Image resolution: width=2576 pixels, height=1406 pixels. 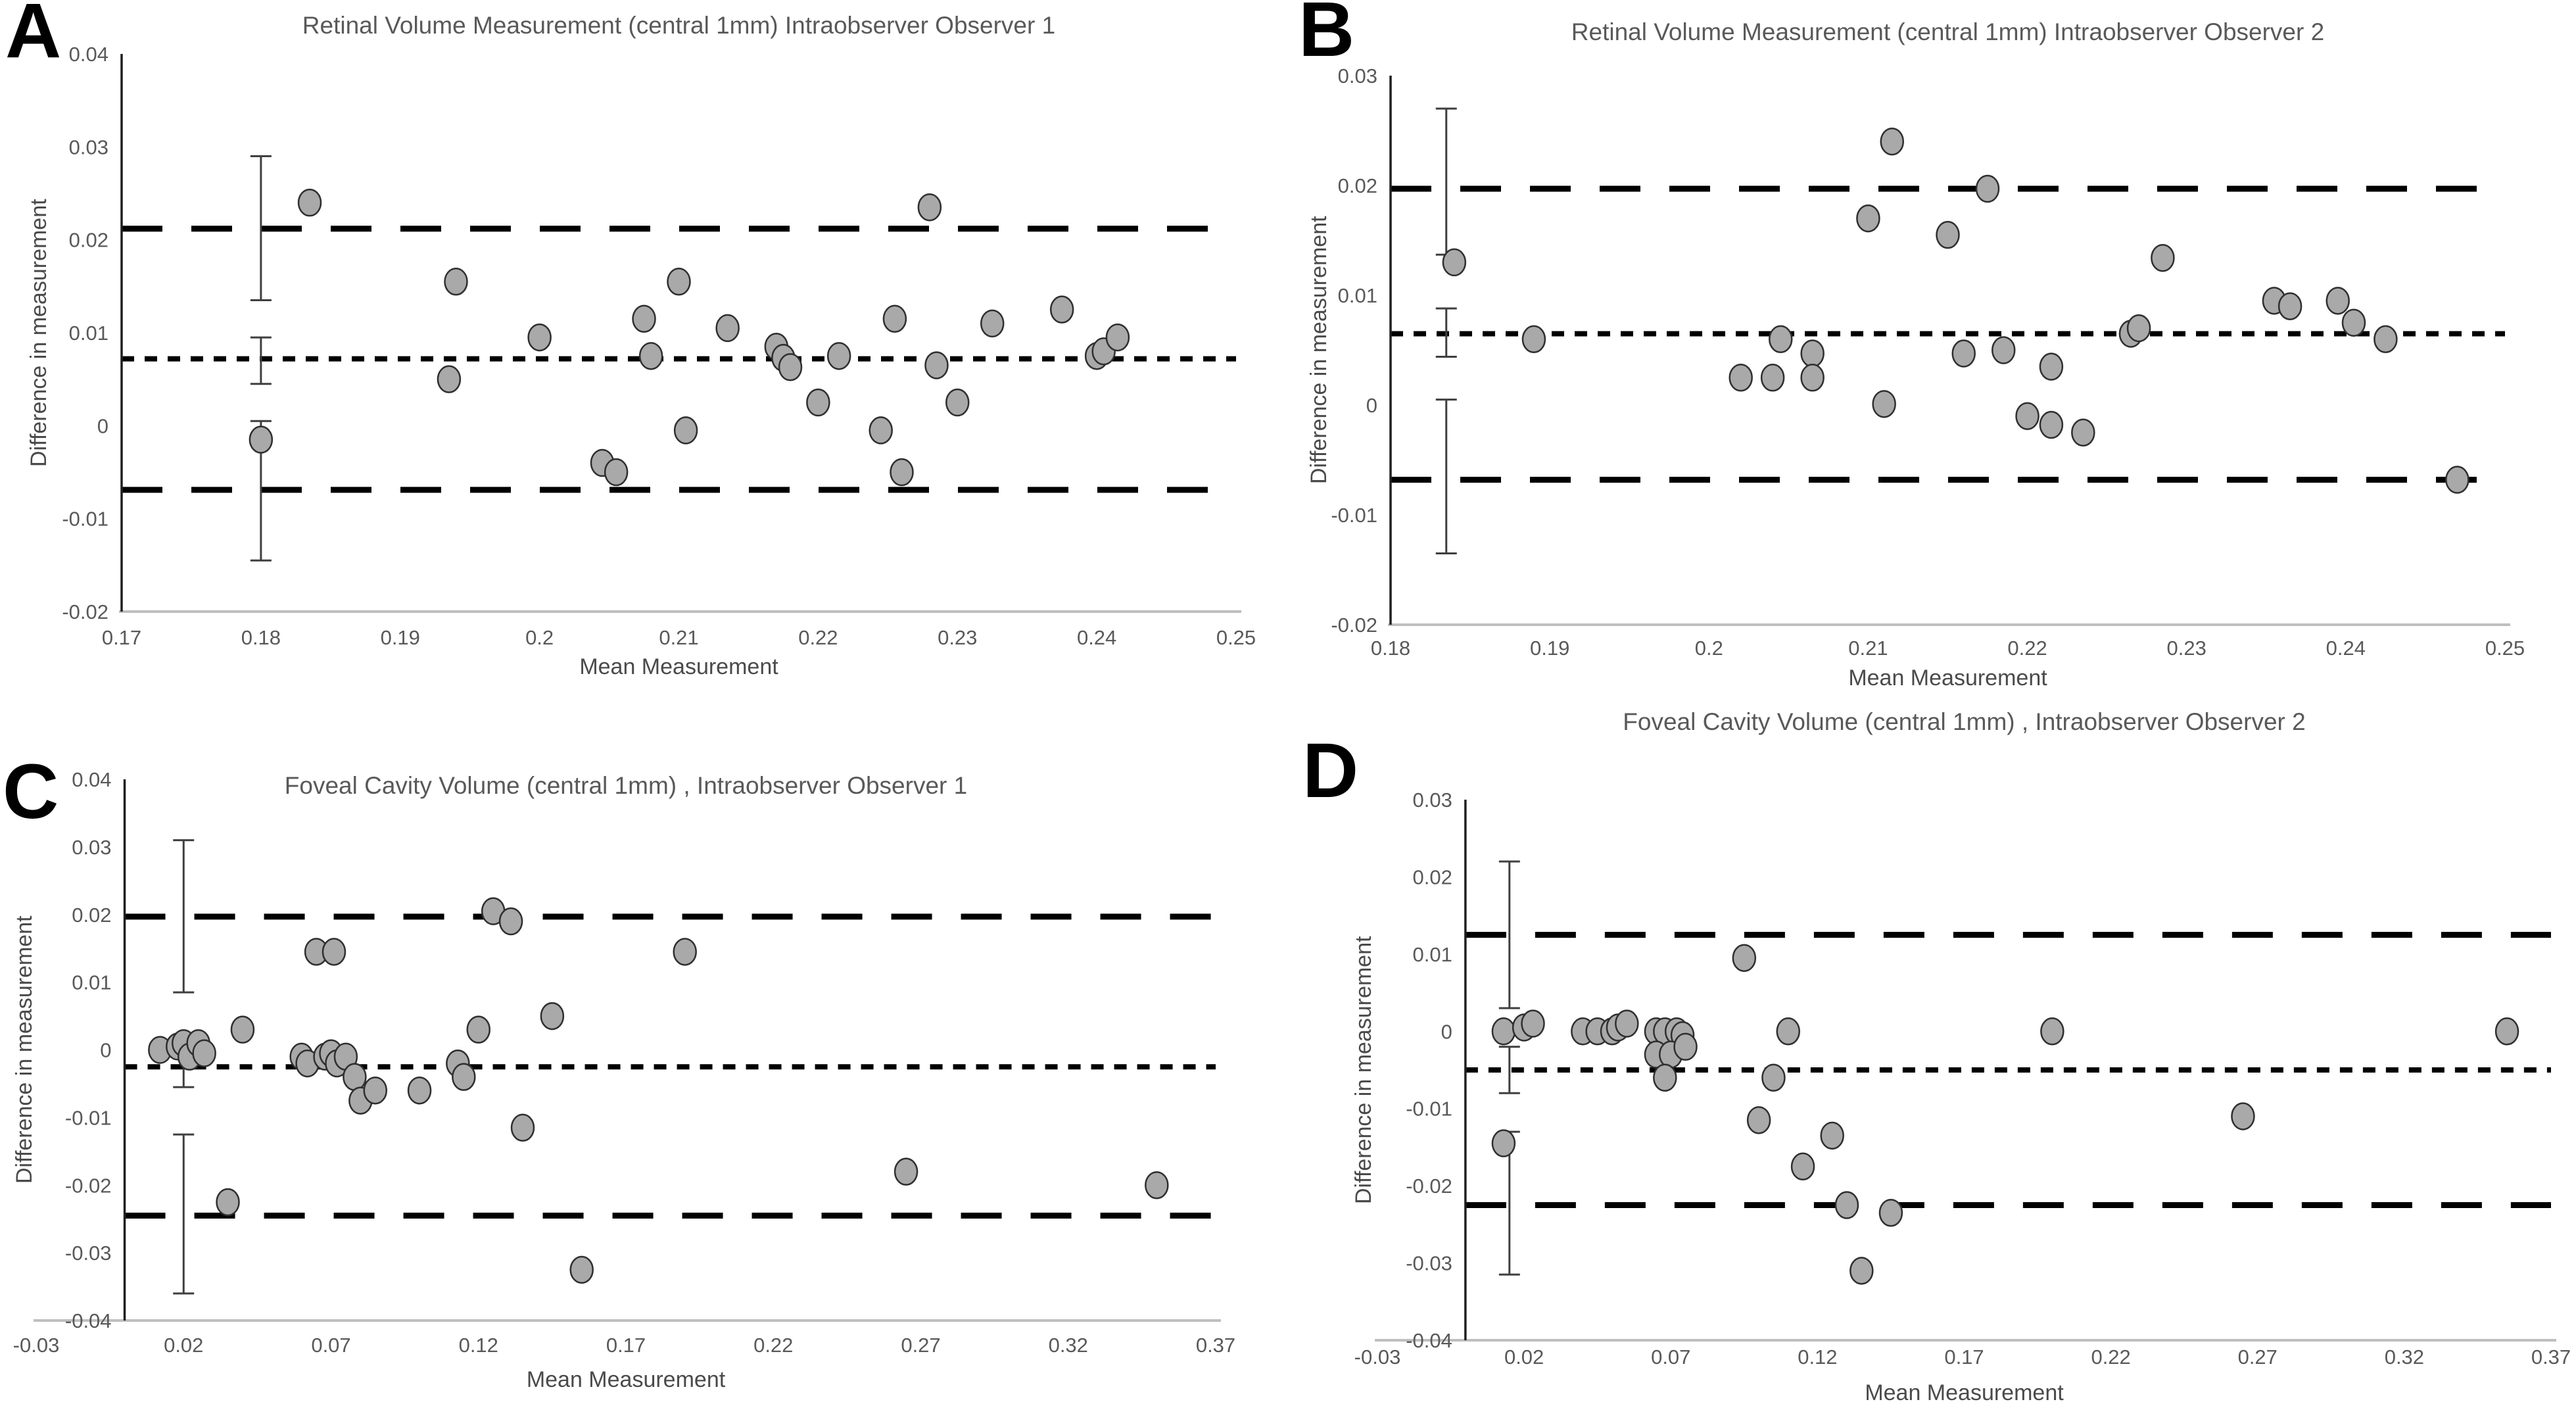 I want to click on panel-b-y-axis-label: Difference in measurement, so click(x=1319, y=351).